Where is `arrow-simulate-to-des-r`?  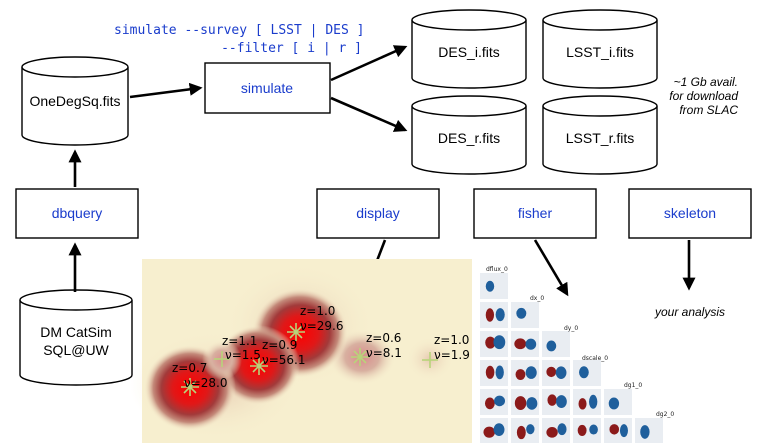 arrow-simulate-to-des-r is located at coordinates (369, 114).